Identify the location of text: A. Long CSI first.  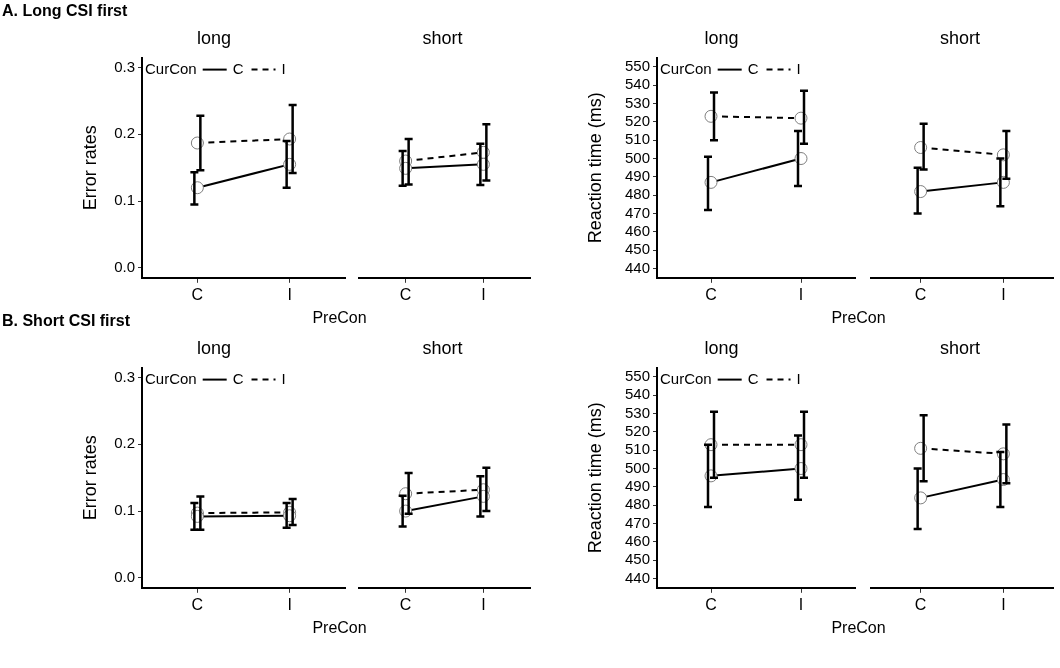
(65, 11).